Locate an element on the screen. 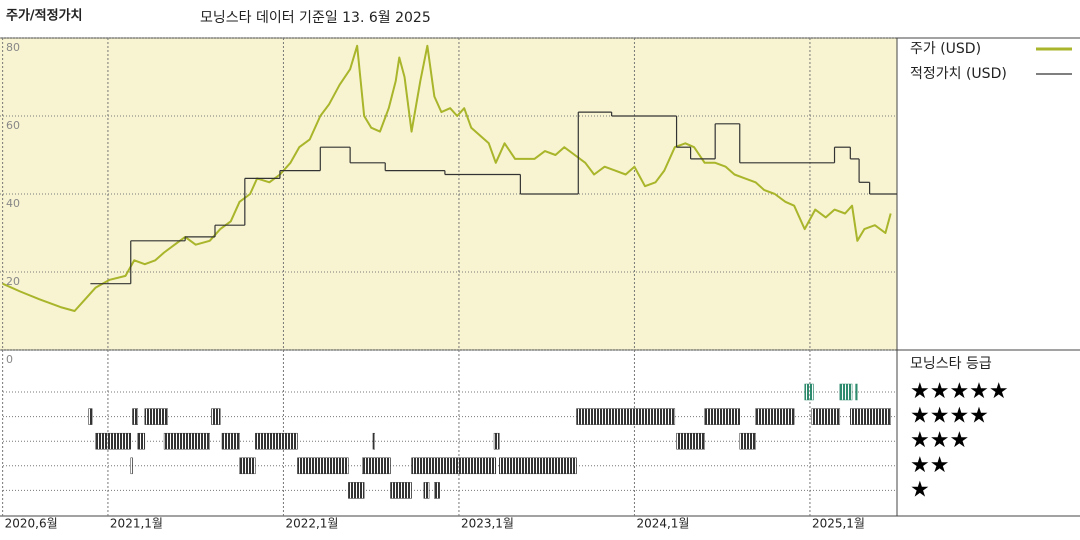 The image size is (1080, 540). rating-label: ★★★ is located at coordinates (939, 440).